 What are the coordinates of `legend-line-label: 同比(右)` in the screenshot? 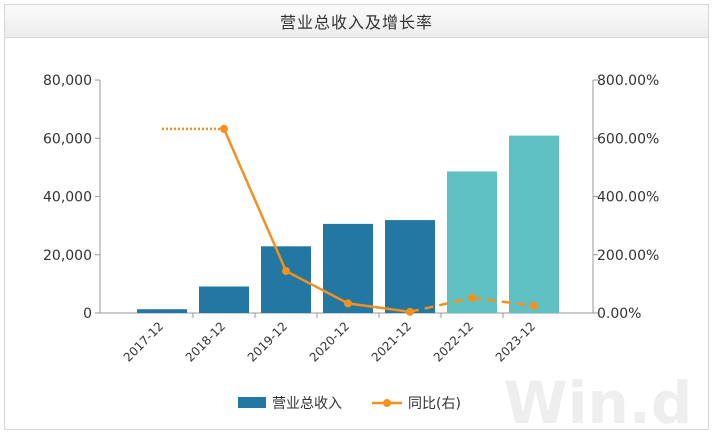 It's located at (434, 404).